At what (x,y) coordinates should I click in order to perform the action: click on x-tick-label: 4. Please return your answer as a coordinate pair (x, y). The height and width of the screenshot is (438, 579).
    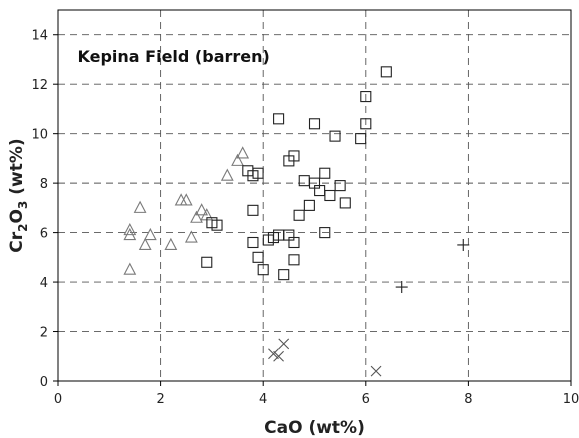
    Looking at the image, I should click on (263, 399).